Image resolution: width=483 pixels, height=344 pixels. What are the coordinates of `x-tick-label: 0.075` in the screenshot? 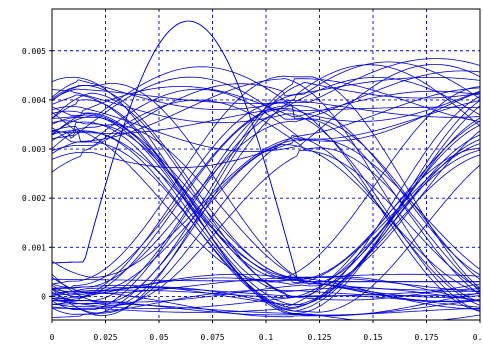 It's located at (212, 337).